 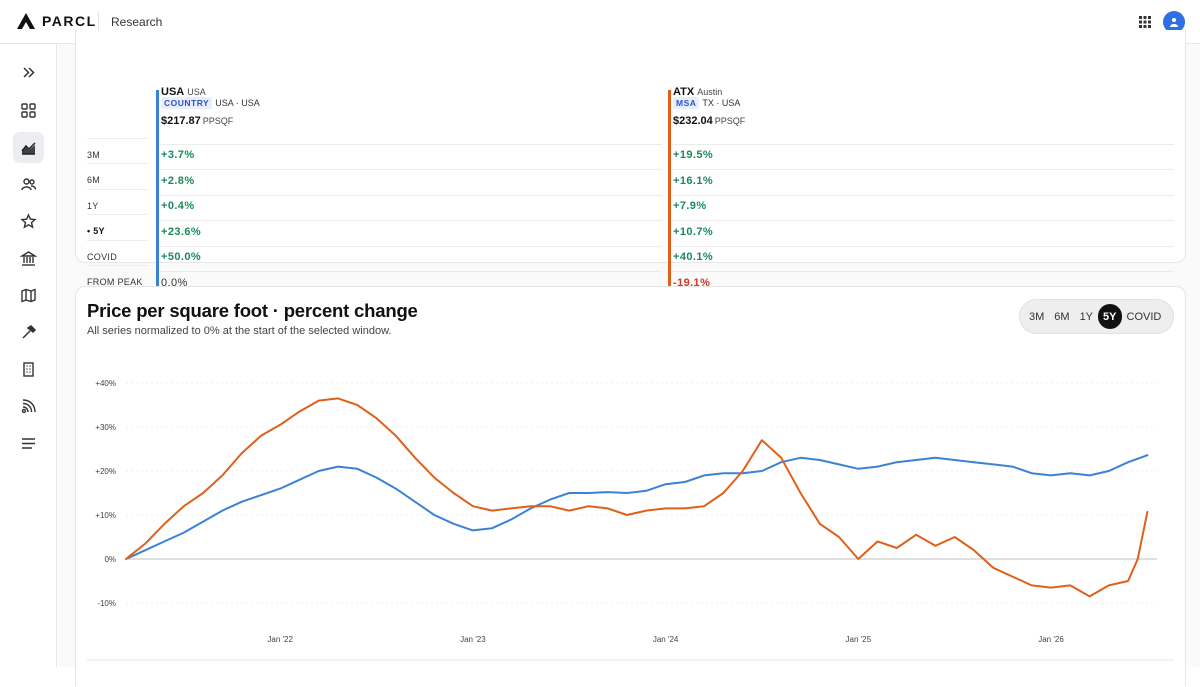 What do you see at coordinates (181, 232) in the screenshot?
I see `value-5y: +23.6%` at bounding box center [181, 232].